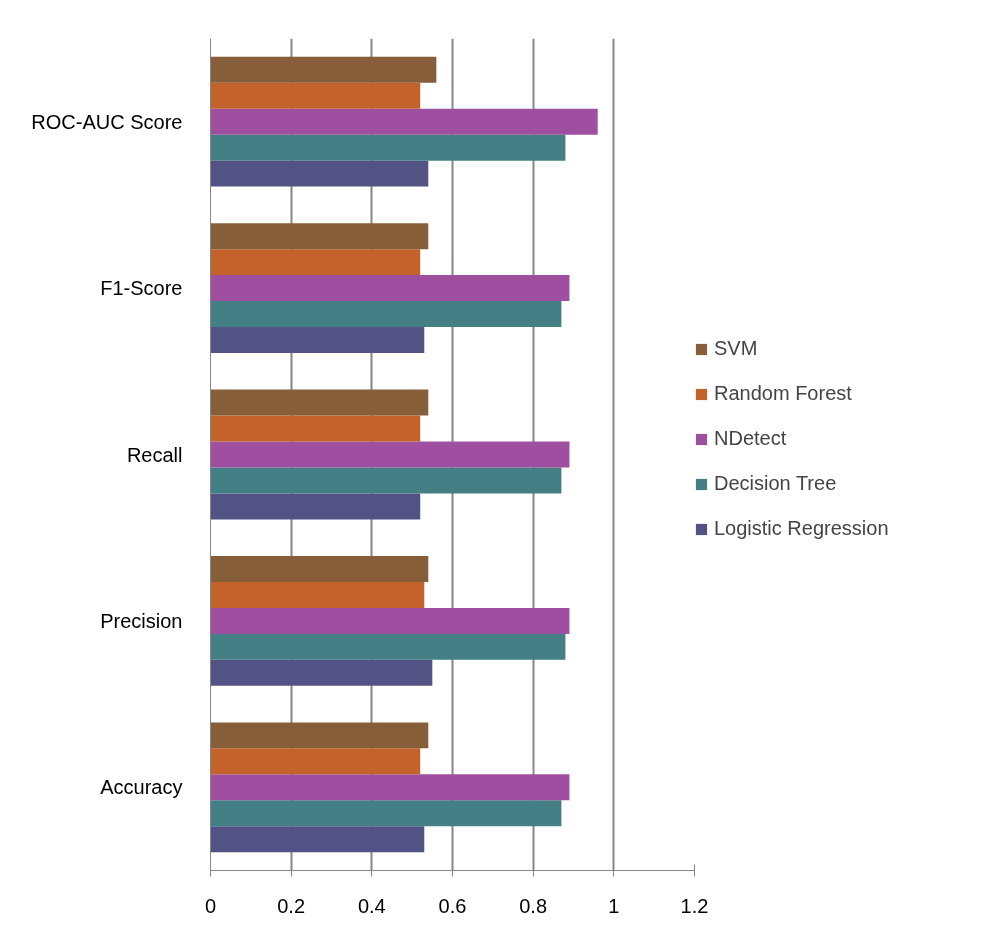 The height and width of the screenshot is (934, 1002). Describe the element at coordinates (750, 438) in the screenshot. I see `legend-label: NDetect` at that location.